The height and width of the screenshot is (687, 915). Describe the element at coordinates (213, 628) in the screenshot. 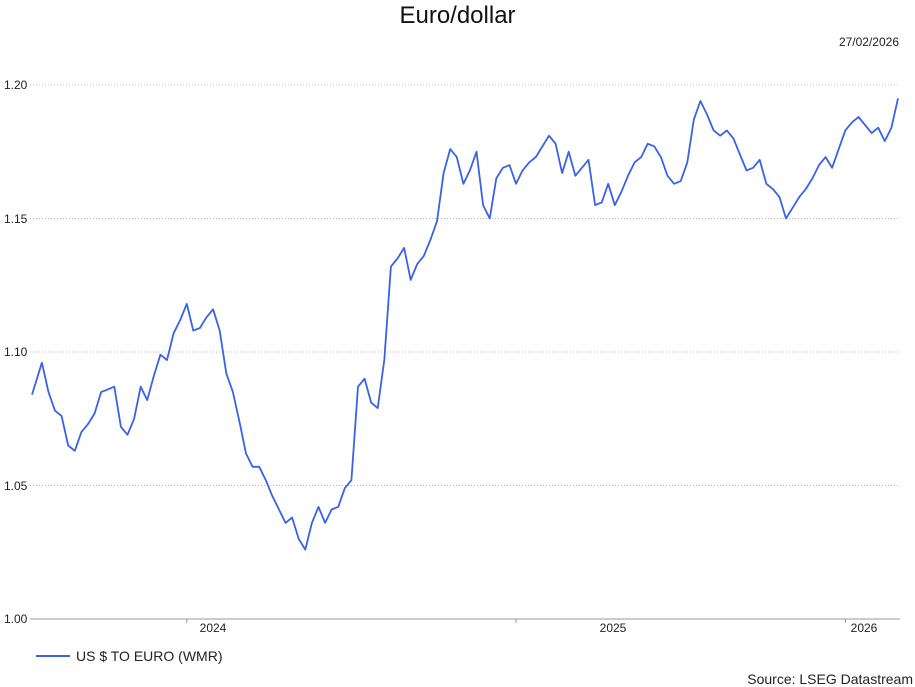

I see `x-tick-label: 2024` at that location.